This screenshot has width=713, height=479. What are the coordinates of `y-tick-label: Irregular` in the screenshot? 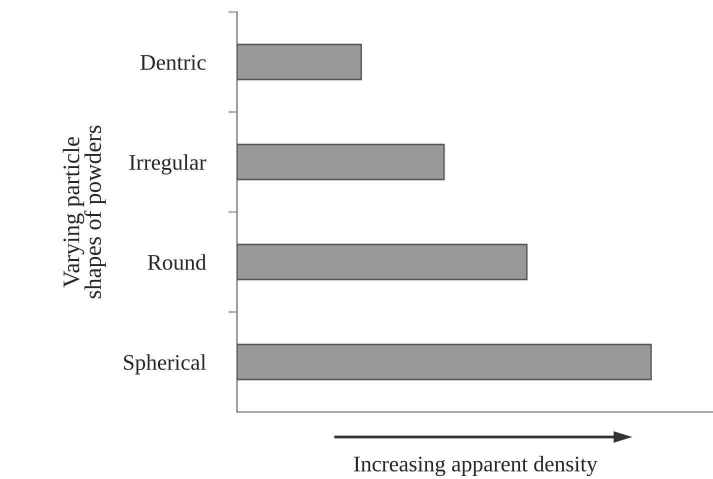 It's located at (168, 164).